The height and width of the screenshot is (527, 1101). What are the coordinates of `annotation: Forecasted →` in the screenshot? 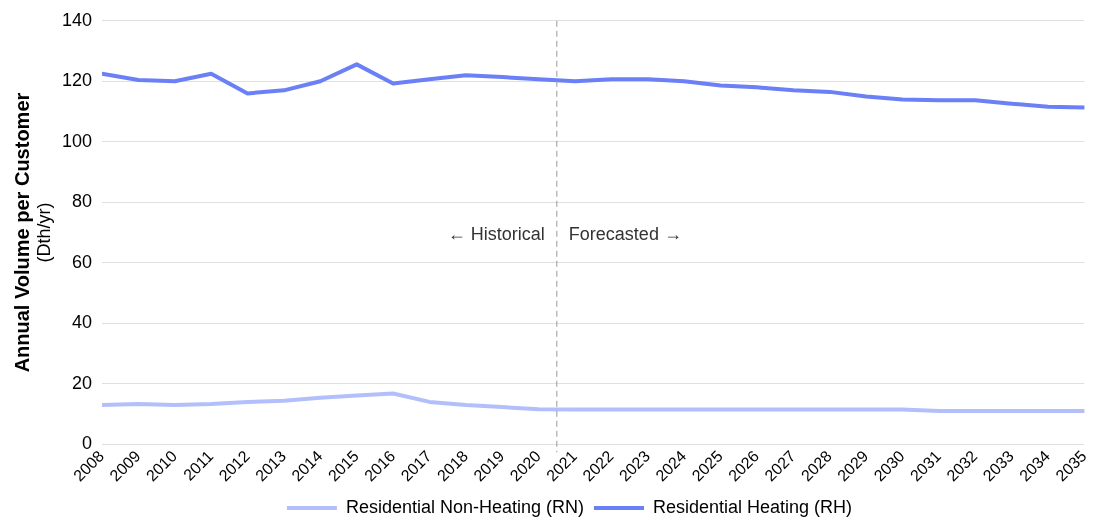 It's located at (625, 234).